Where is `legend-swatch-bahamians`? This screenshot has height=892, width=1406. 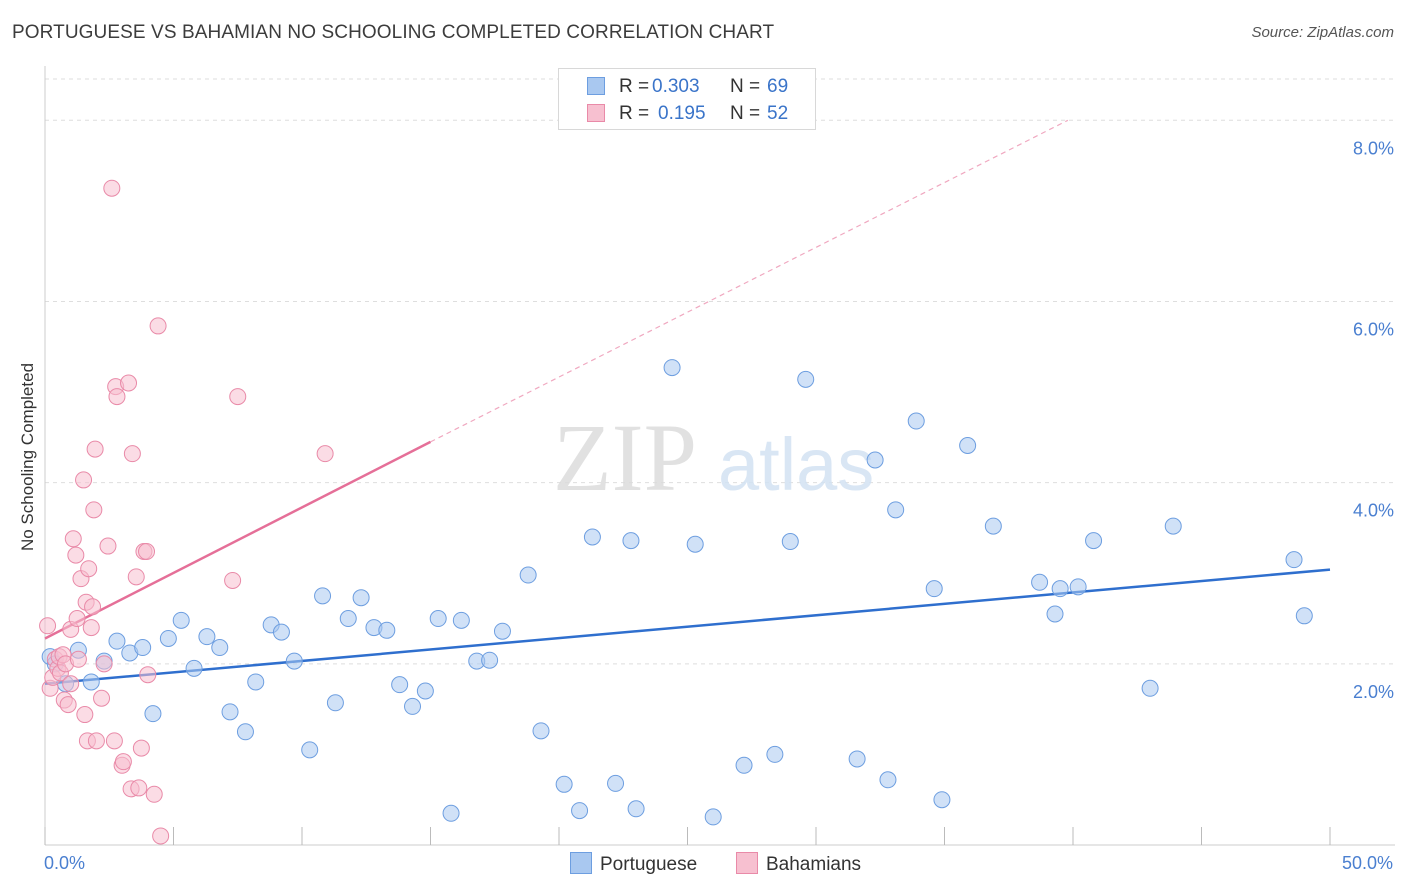
legend-swatch-bahamians is located at coordinates (596, 113).